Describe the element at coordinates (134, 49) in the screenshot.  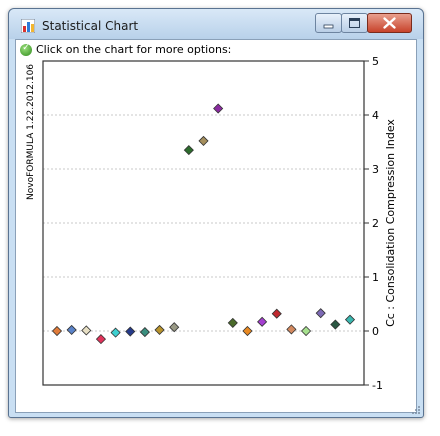
I see `chart-hint: Click on the chart for more options:` at that location.